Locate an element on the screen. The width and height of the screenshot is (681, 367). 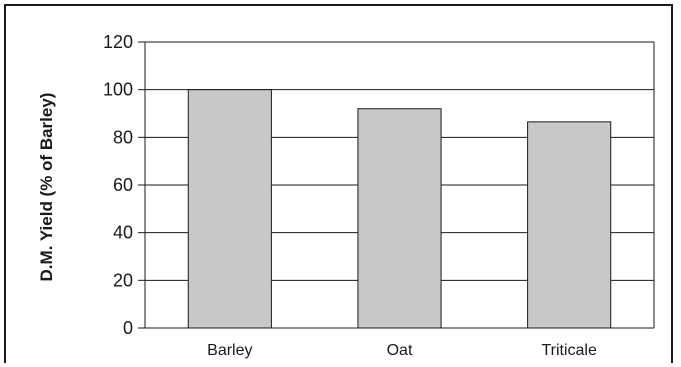
x-tick-label: Triticale is located at coordinates (569, 350).